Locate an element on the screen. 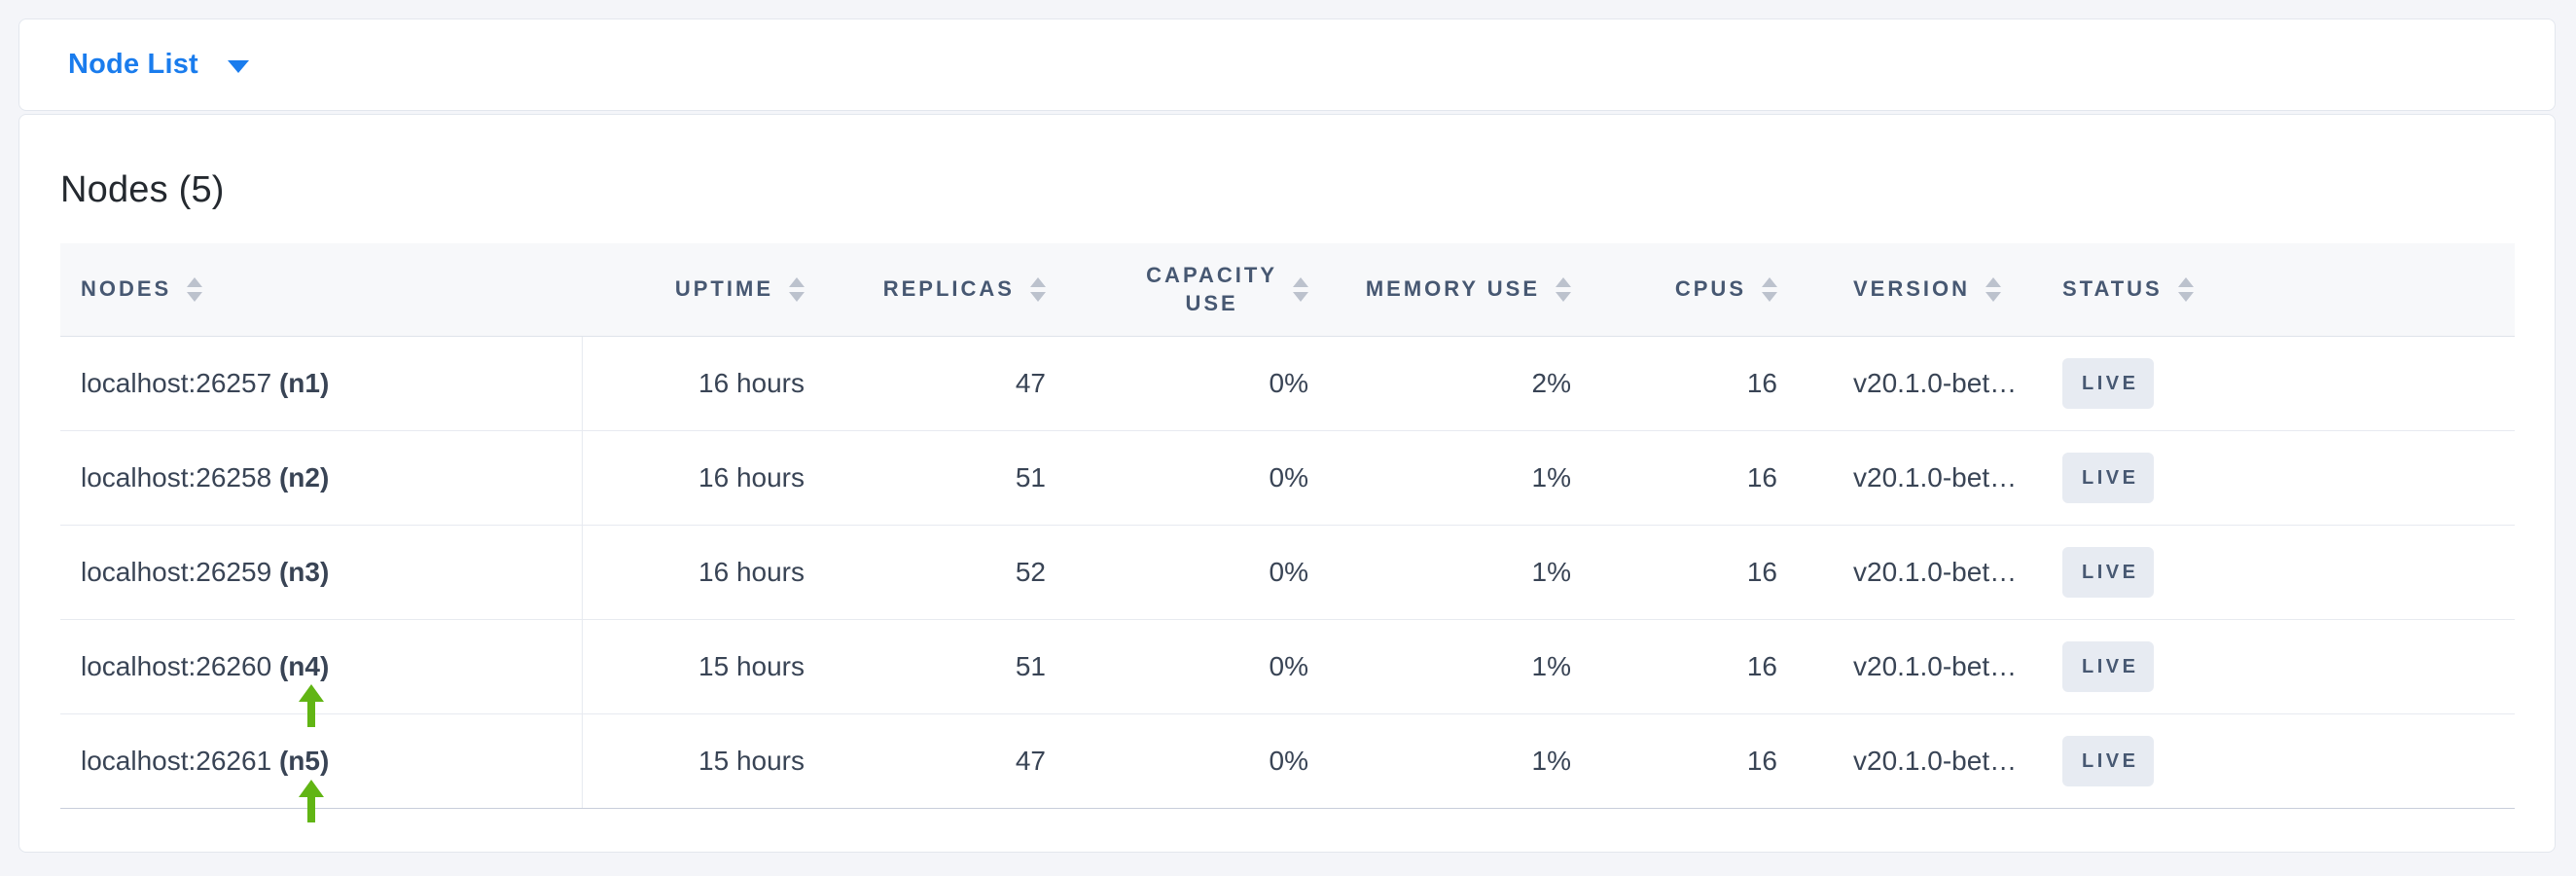 The width and height of the screenshot is (2576, 876). node-id: (n4) is located at coordinates (304, 665).